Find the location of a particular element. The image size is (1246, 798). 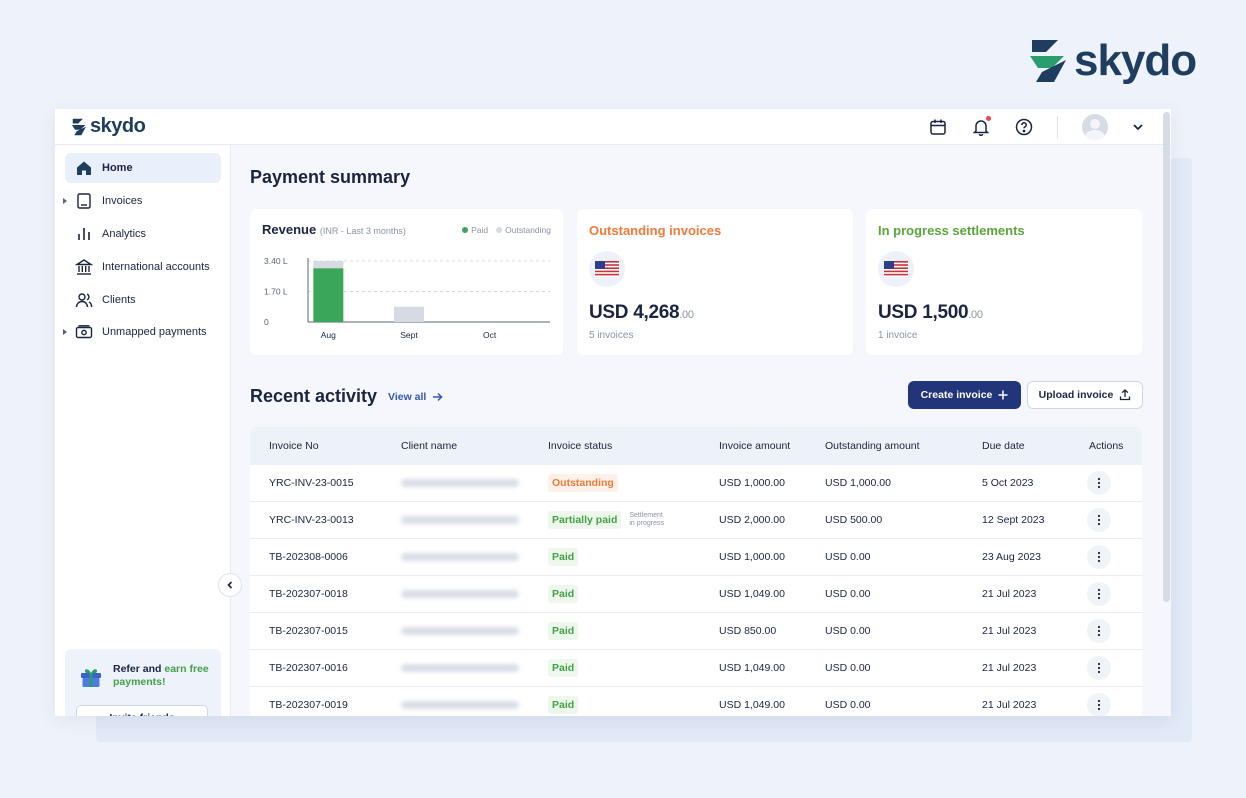

sidebar-item-label: Analytics is located at coordinates (124, 234).